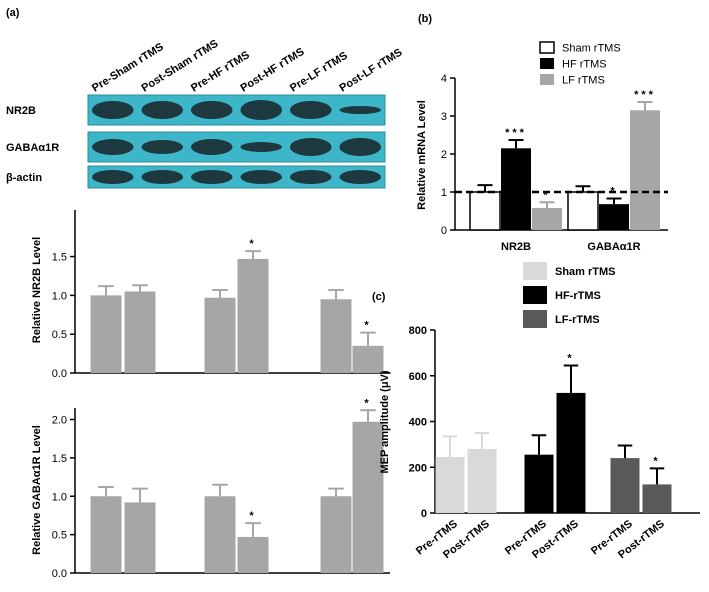 The height and width of the screenshot is (592, 709). Describe the element at coordinates (578, 296) in the screenshot. I see `legend-label: HF-rTMS` at that location.